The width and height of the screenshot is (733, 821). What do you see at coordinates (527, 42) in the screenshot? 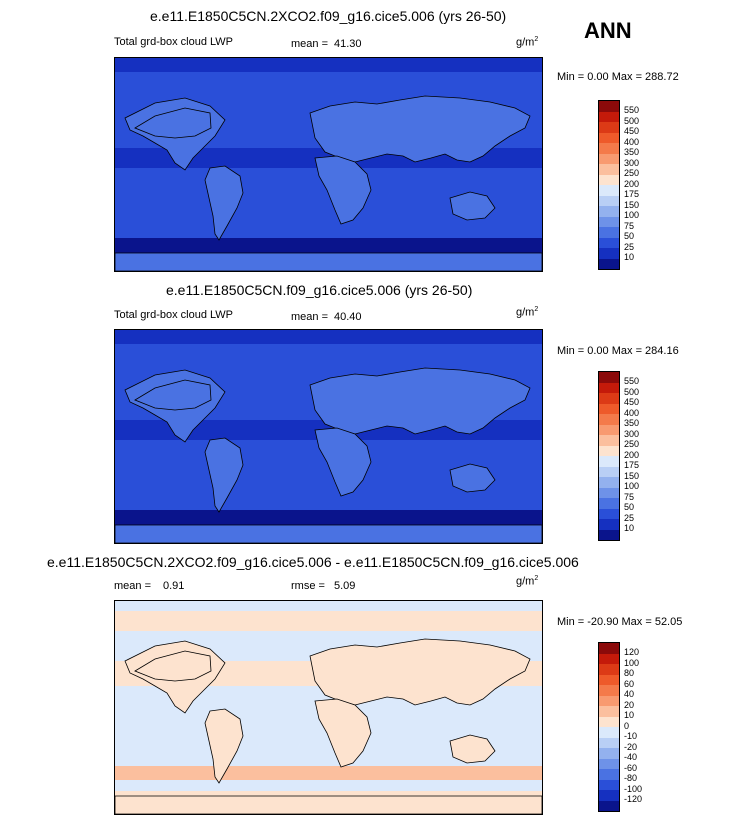
I see `panel1-unit: g/m2` at bounding box center [527, 42].